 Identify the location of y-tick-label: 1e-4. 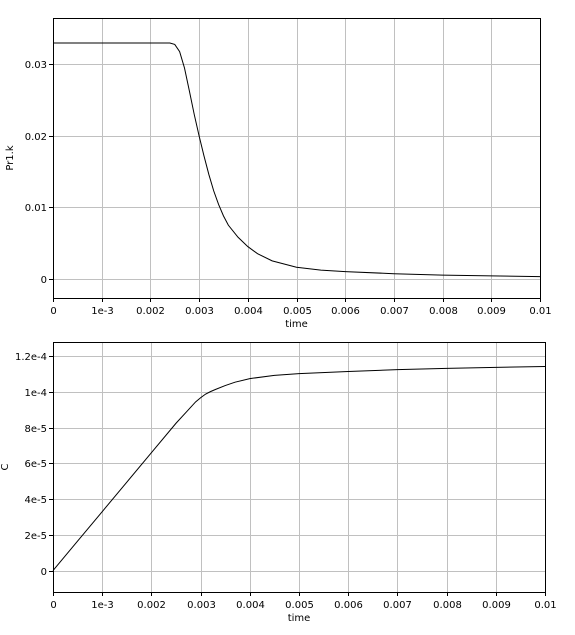
(36, 393).